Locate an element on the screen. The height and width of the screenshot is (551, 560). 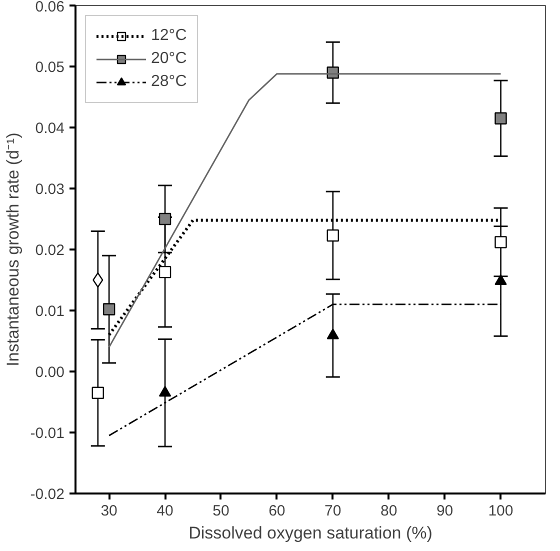
y-tick-label: 0.01 is located at coordinates (50, 311).